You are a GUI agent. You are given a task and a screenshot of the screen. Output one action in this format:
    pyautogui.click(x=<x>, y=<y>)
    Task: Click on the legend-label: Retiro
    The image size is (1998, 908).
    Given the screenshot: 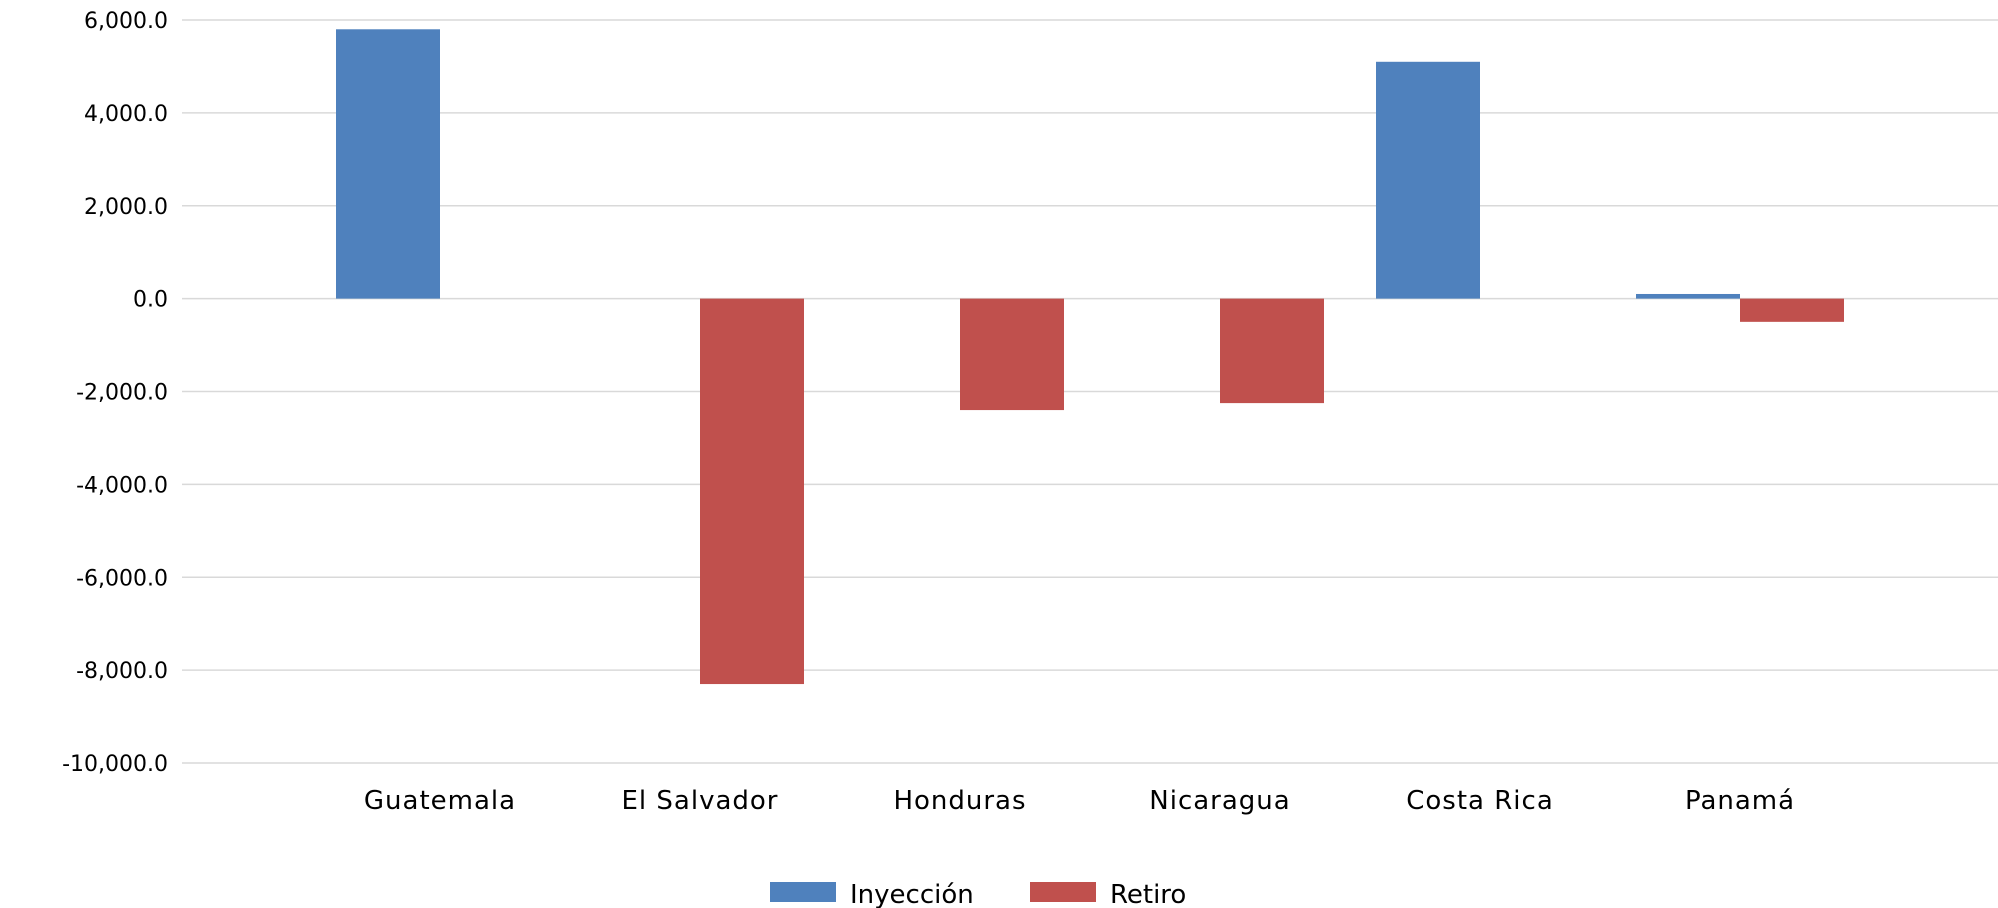 What is the action you would take?
    pyautogui.click(x=1148, y=894)
    